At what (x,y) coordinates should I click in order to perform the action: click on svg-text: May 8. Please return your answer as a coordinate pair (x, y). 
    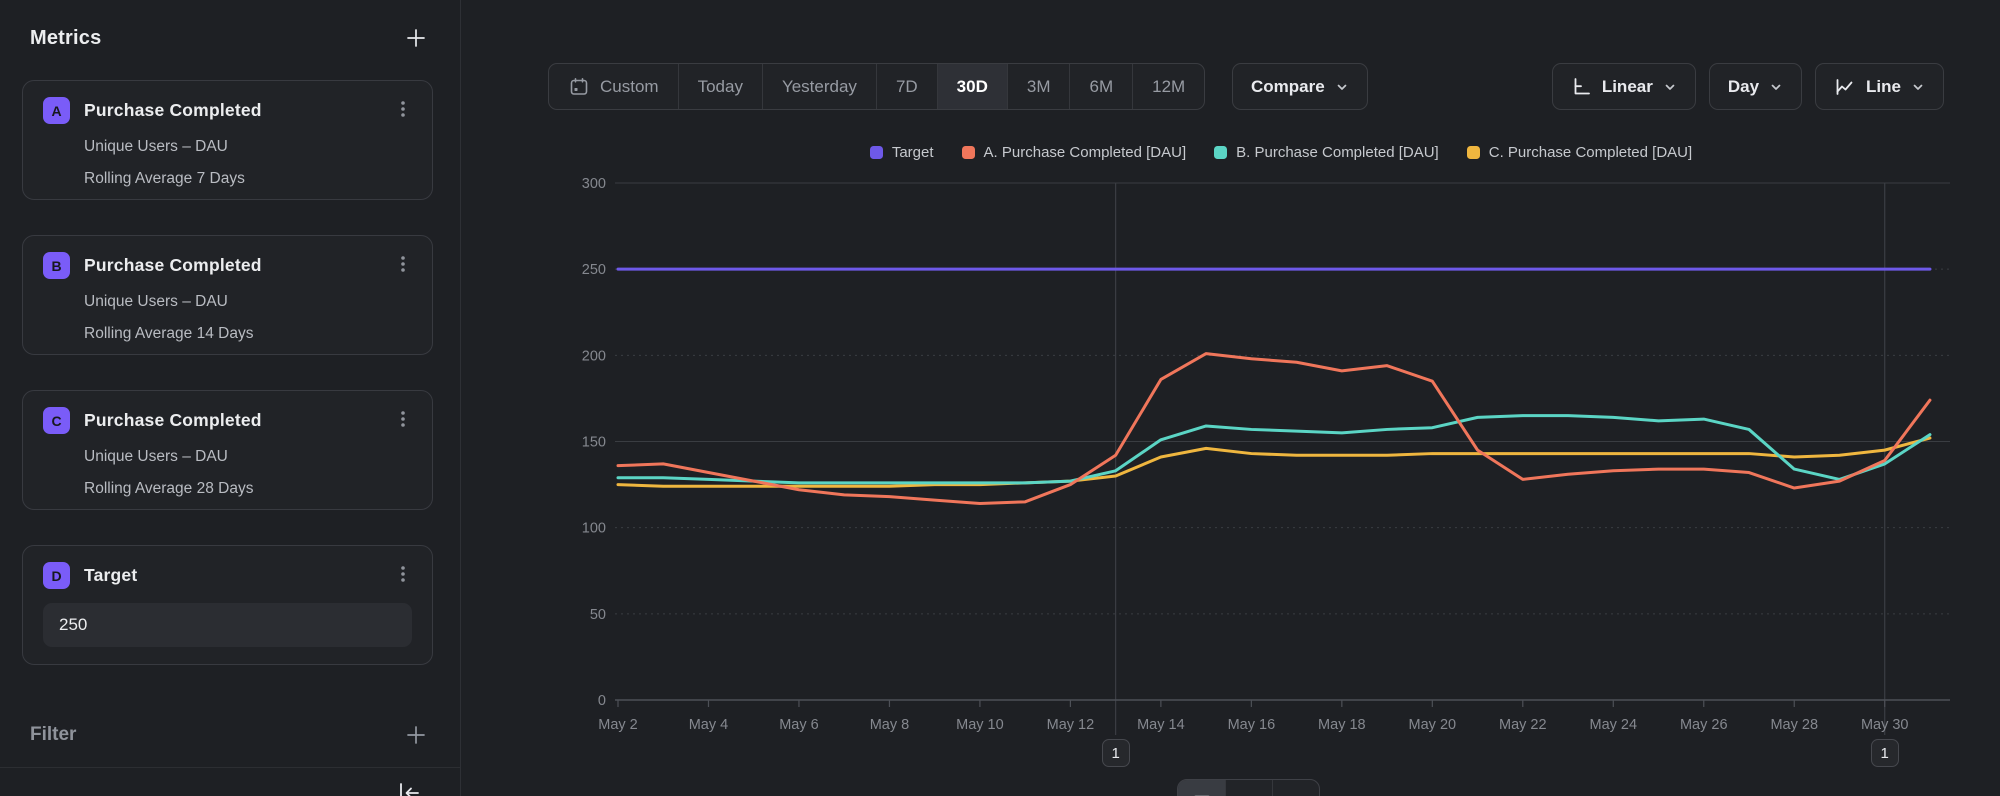
    Looking at the image, I should click on (890, 725).